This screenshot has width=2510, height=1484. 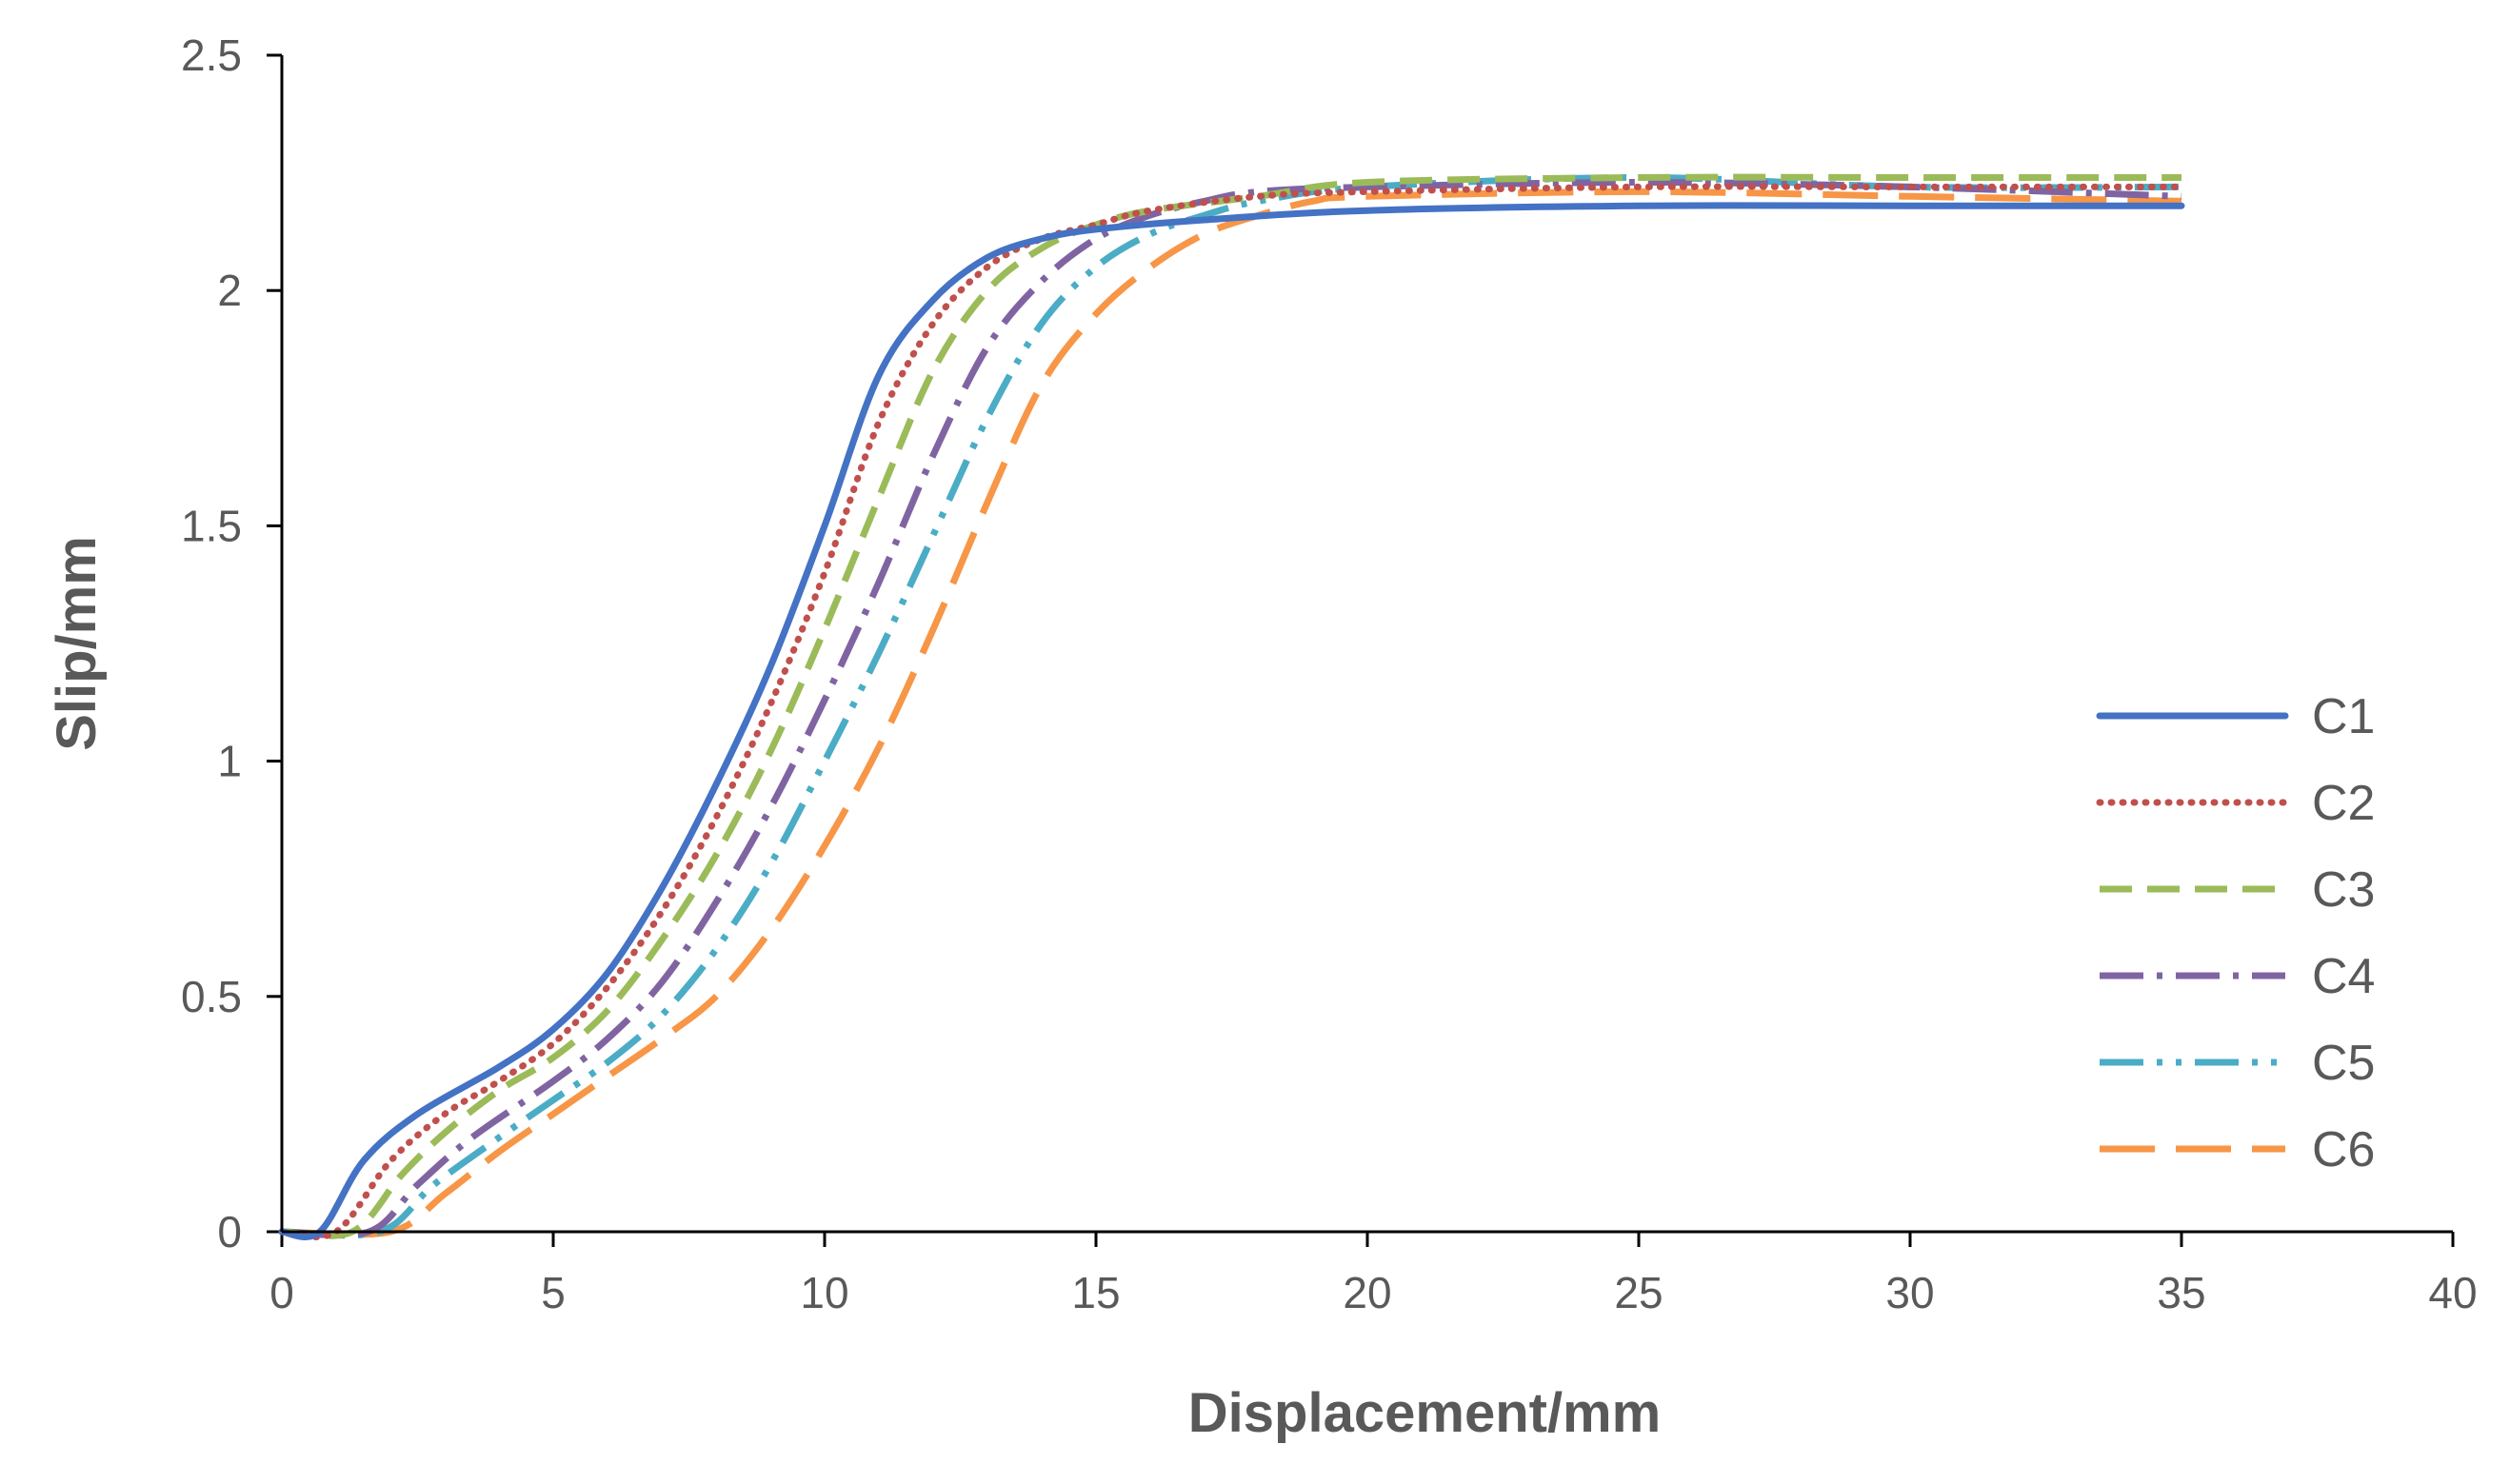 I want to click on y-tick-label: 2, so click(x=229, y=290).